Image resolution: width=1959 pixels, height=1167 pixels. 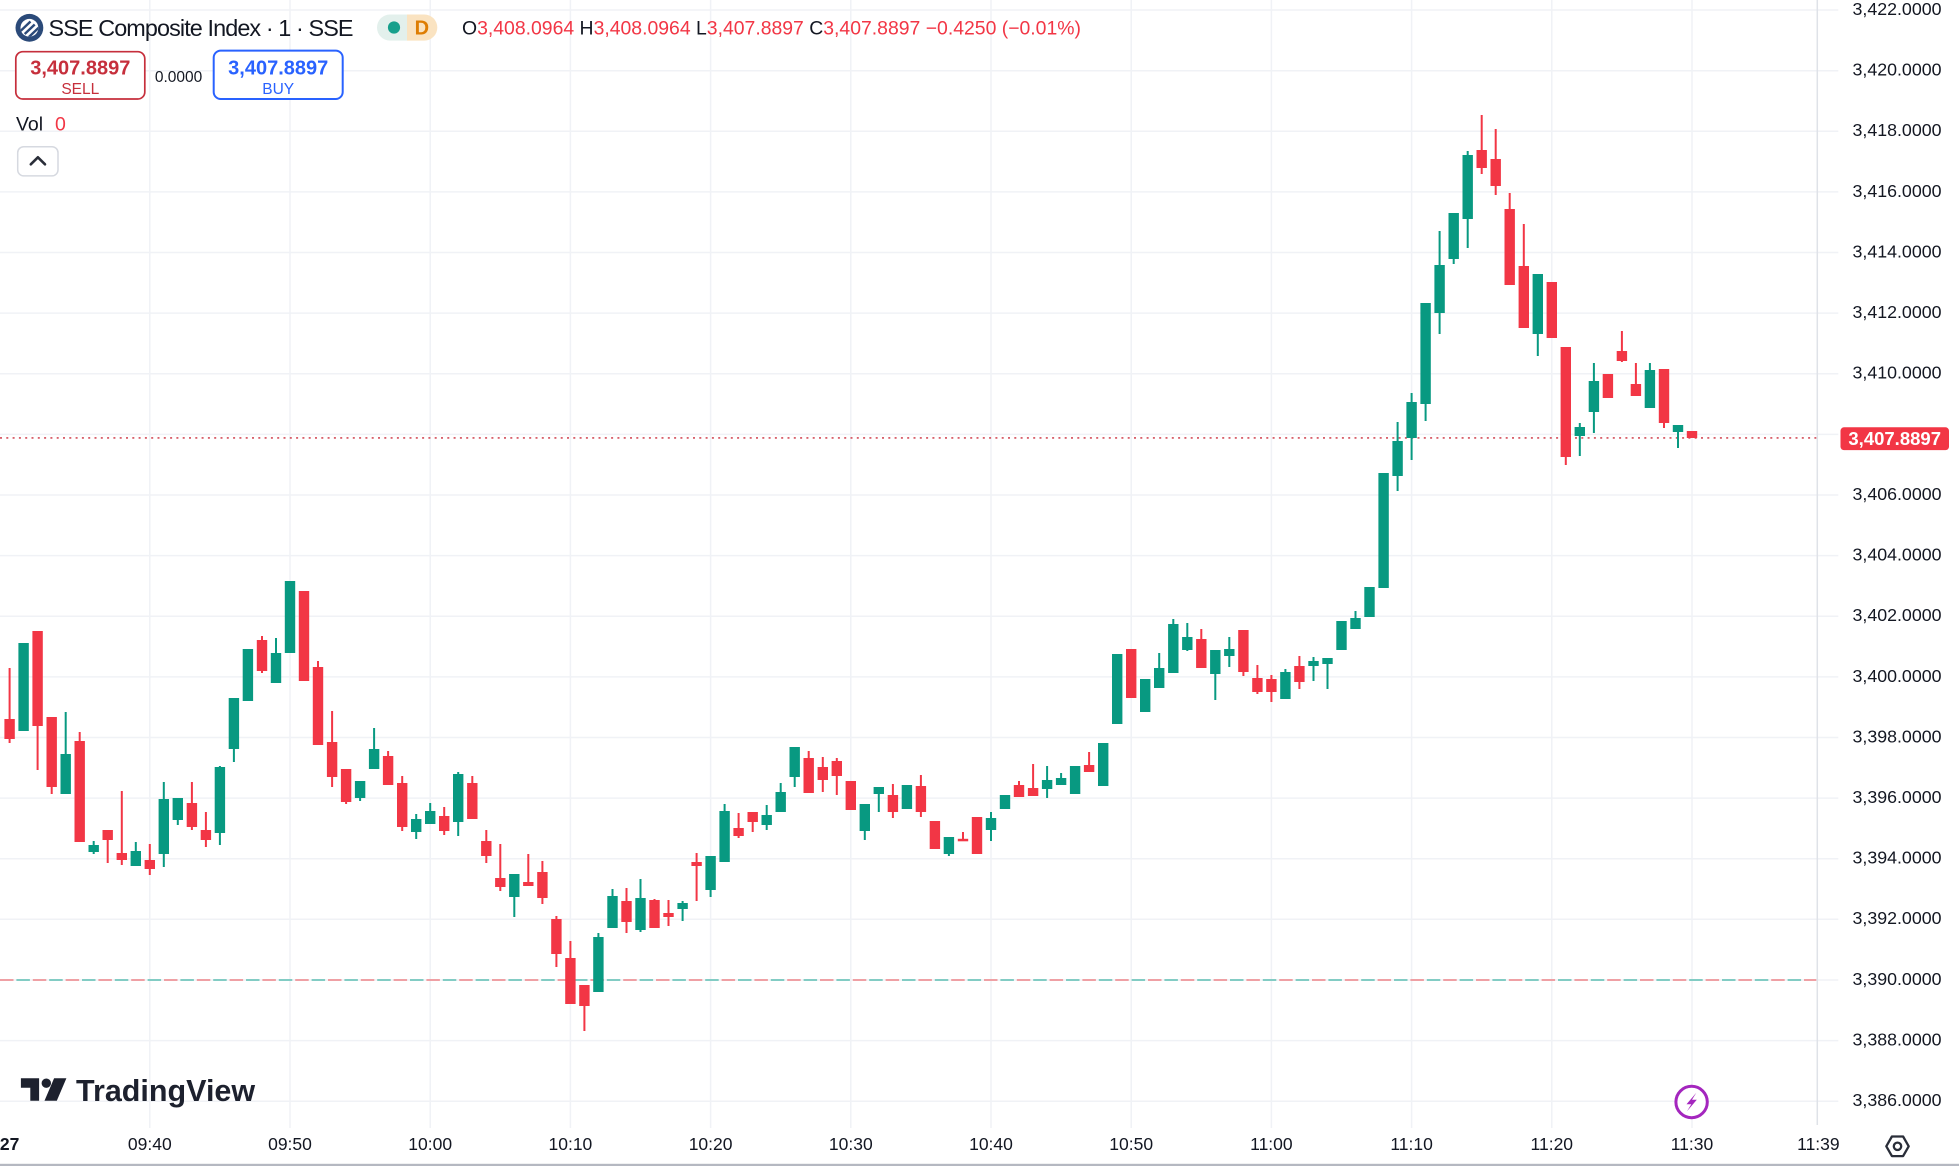 What do you see at coordinates (1897, 373) in the screenshot?
I see `svg-text: 3,410.0000` at bounding box center [1897, 373].